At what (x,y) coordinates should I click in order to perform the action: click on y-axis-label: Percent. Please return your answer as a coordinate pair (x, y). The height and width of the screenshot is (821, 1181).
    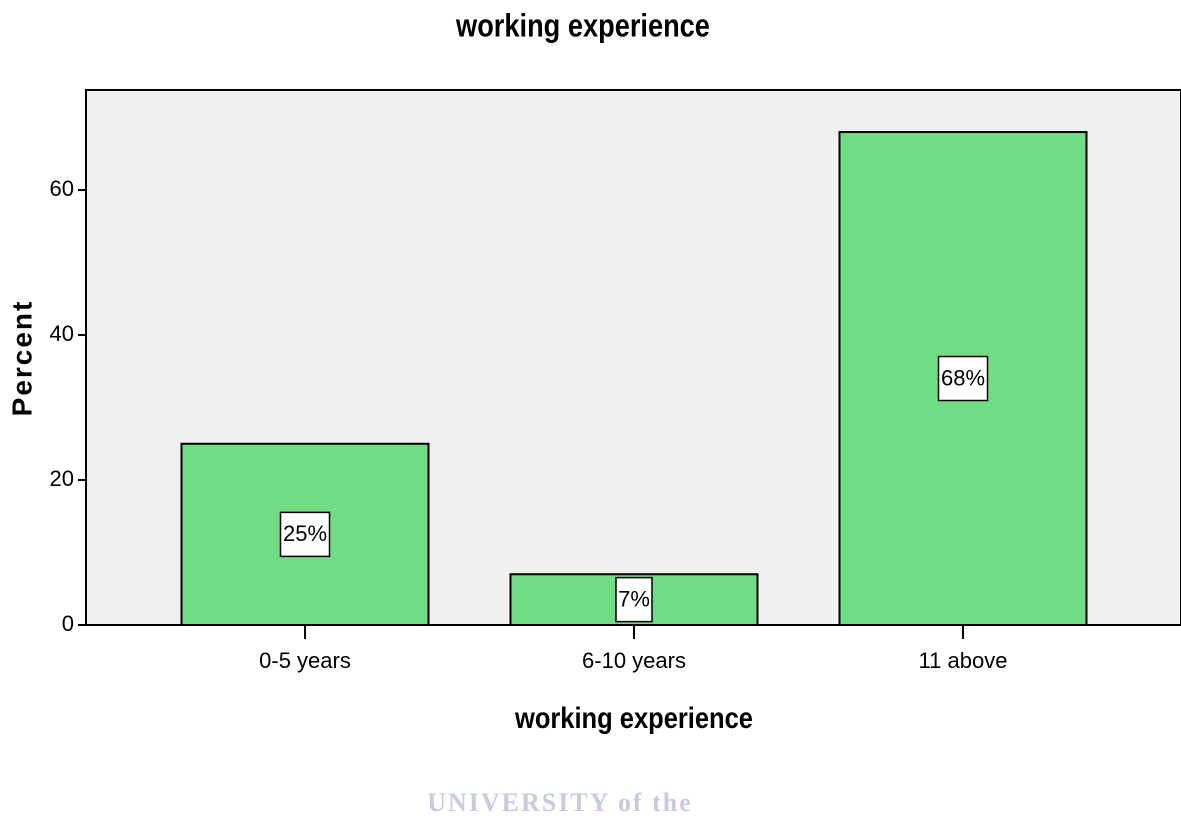
    Looking at the image, I should click on (21, 358).